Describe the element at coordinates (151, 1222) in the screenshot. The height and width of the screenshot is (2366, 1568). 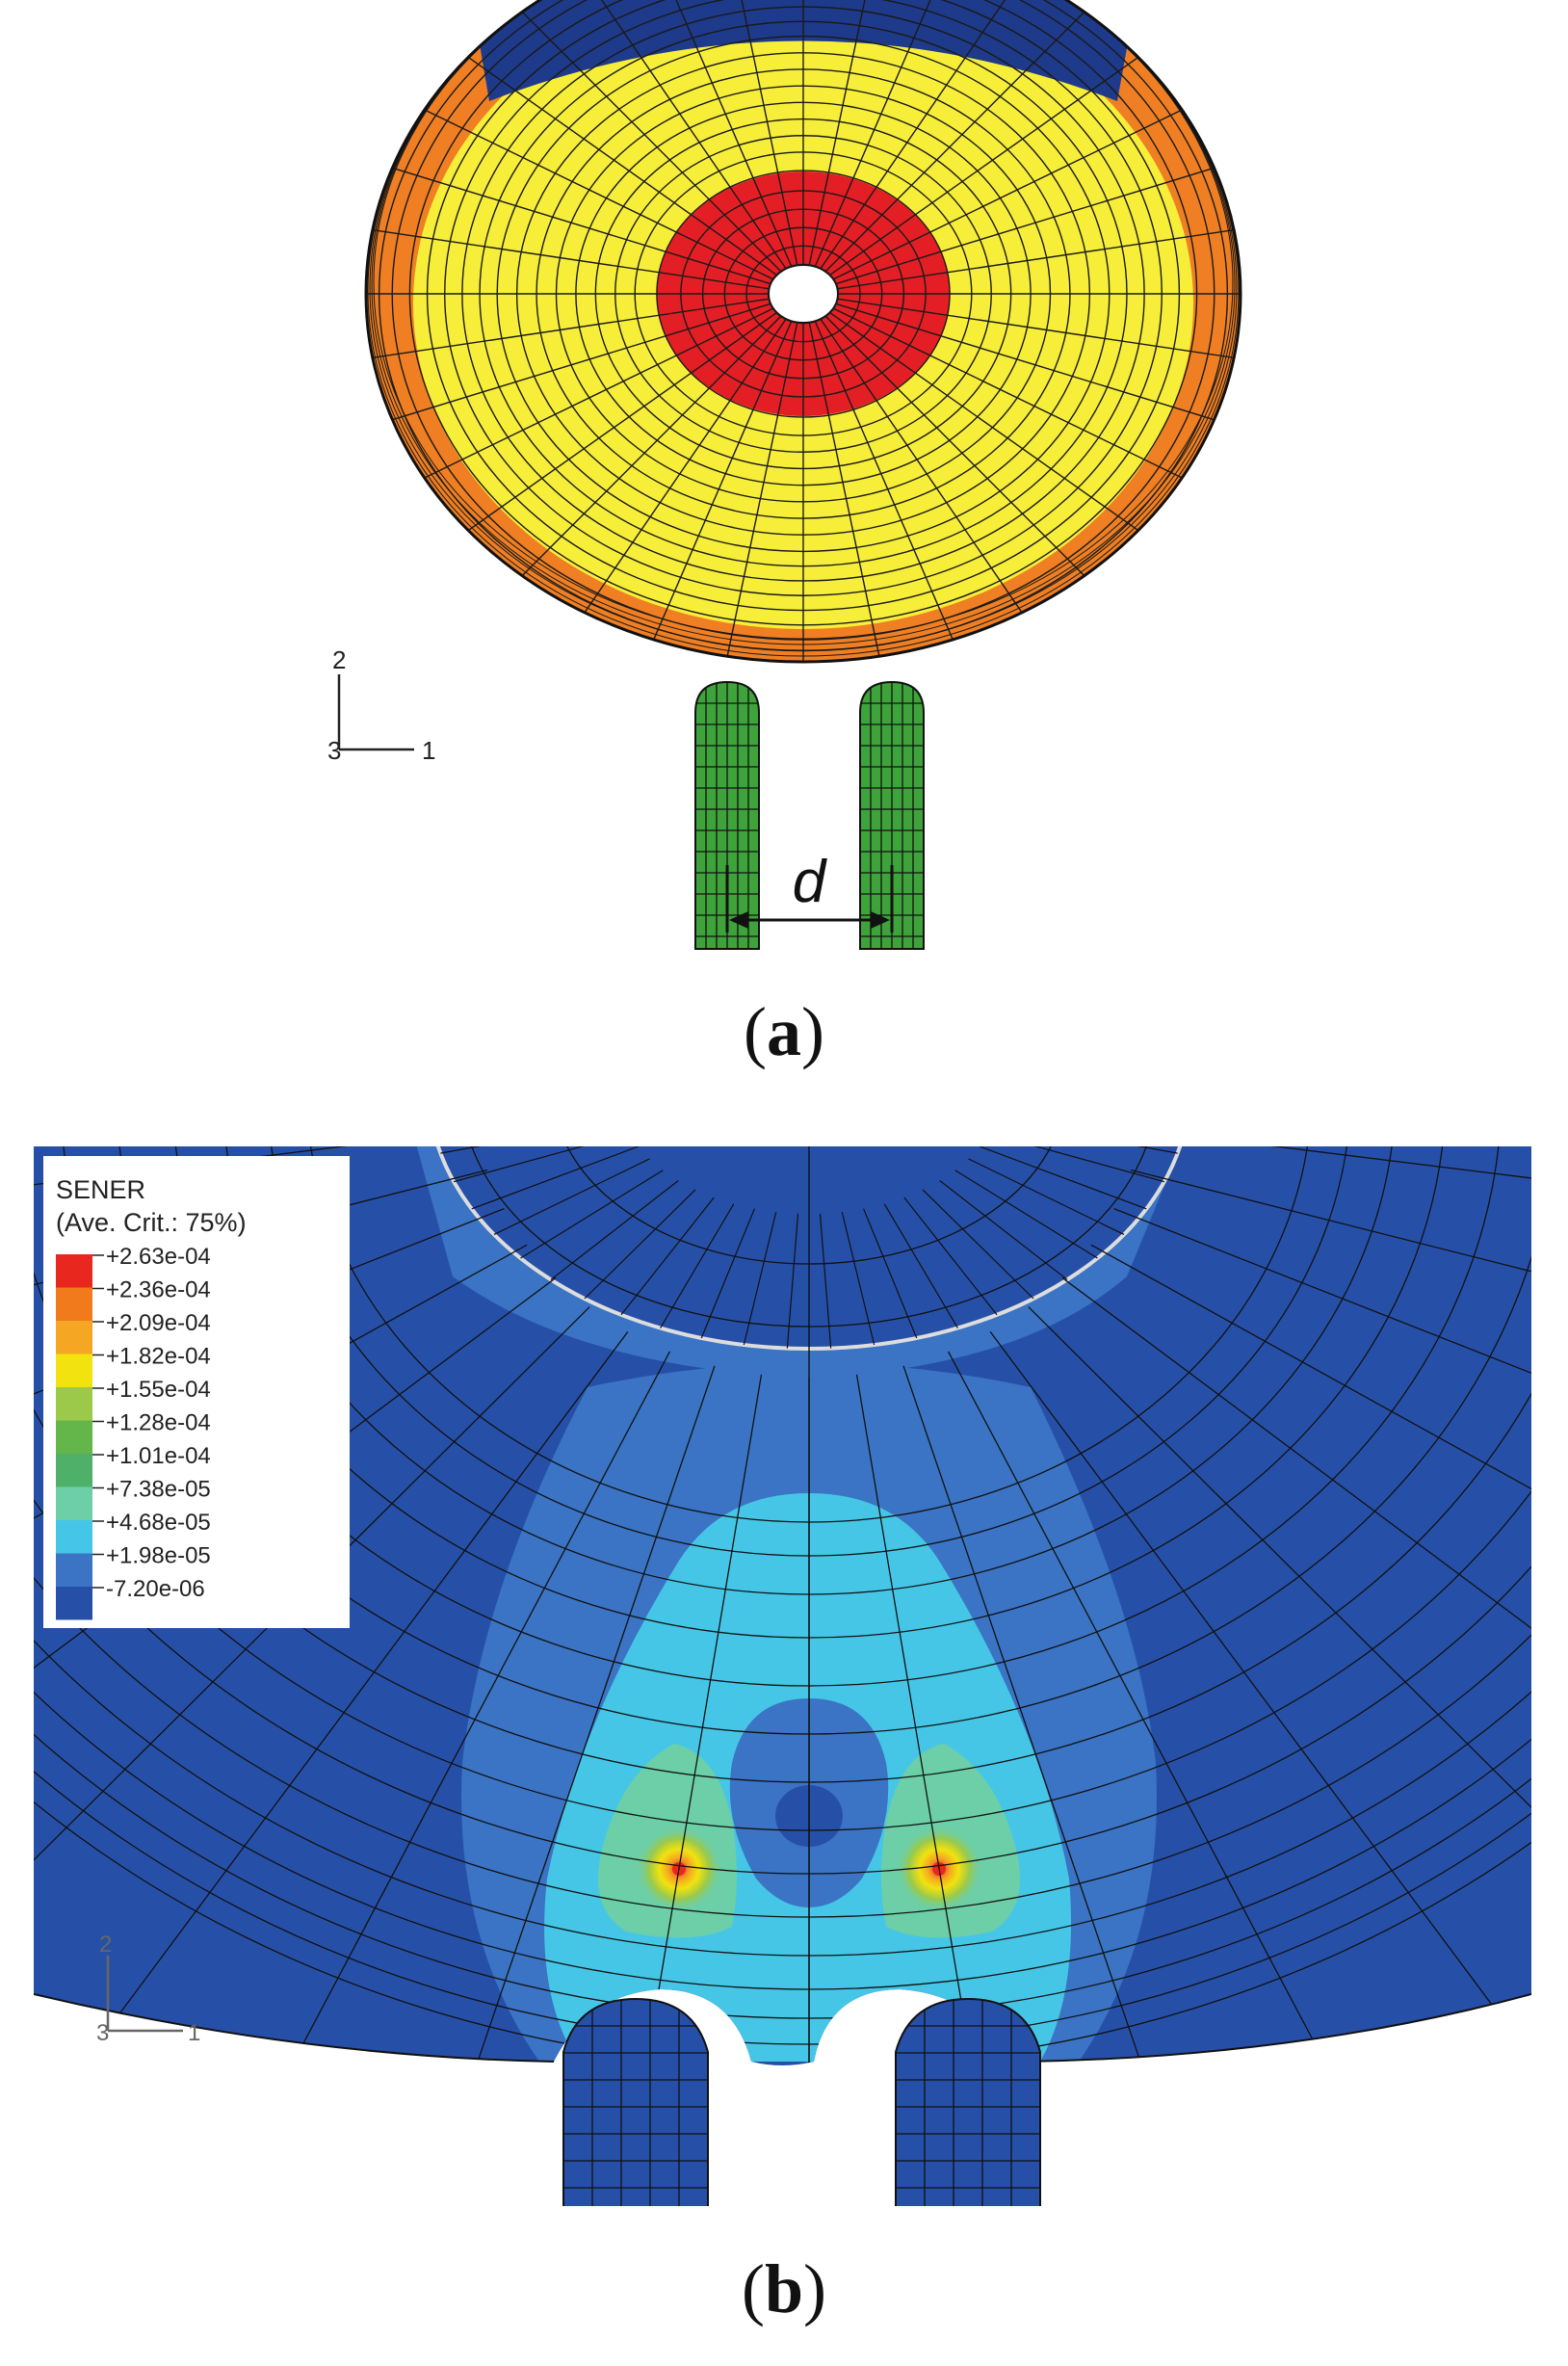
I see `legend-subtitle: (Ave. Crit.: 75%)` at that location.